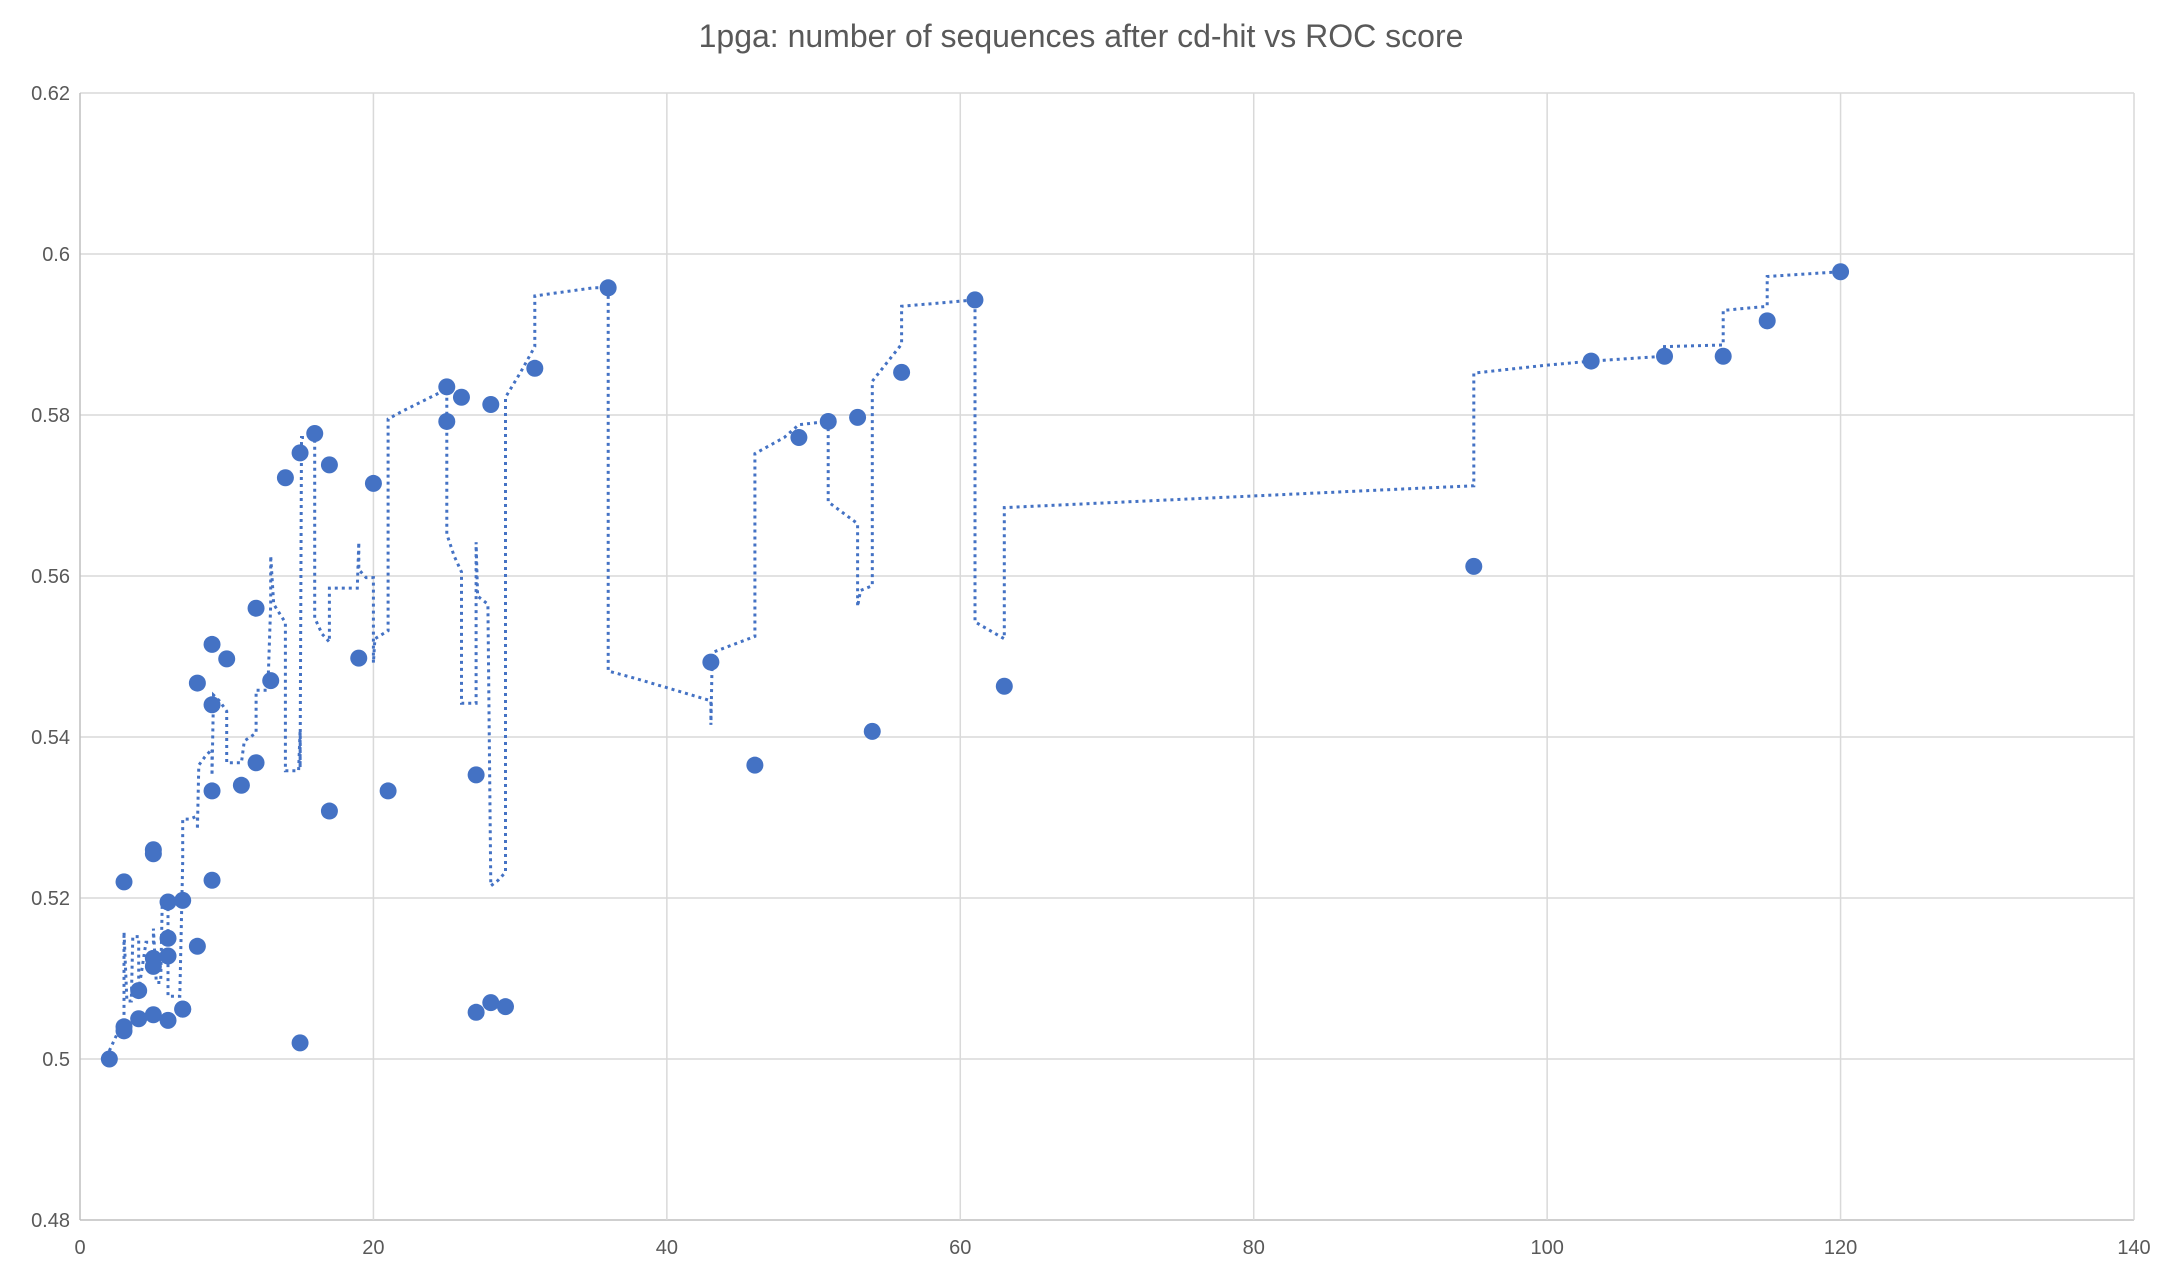 Image resolution: width=2162 pixels, height=1270 pixels. I want to click on x-tick-label: 120, so click(1840, 1248).